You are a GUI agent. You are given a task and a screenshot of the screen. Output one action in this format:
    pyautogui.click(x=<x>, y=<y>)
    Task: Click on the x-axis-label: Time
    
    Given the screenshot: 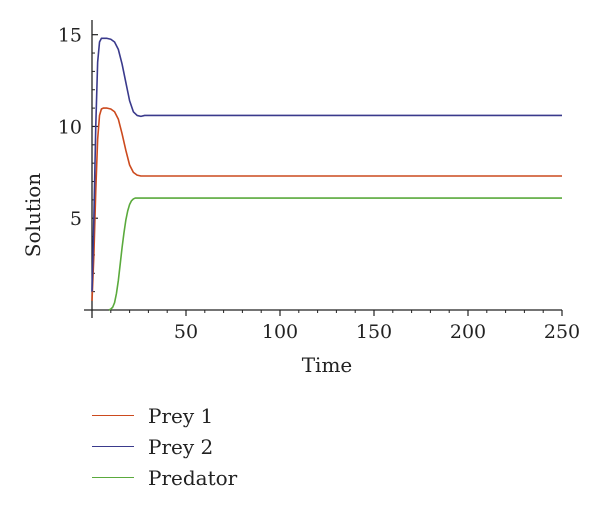 What is the action you would take?
    pyautogui.click(x=327, y=365)
    